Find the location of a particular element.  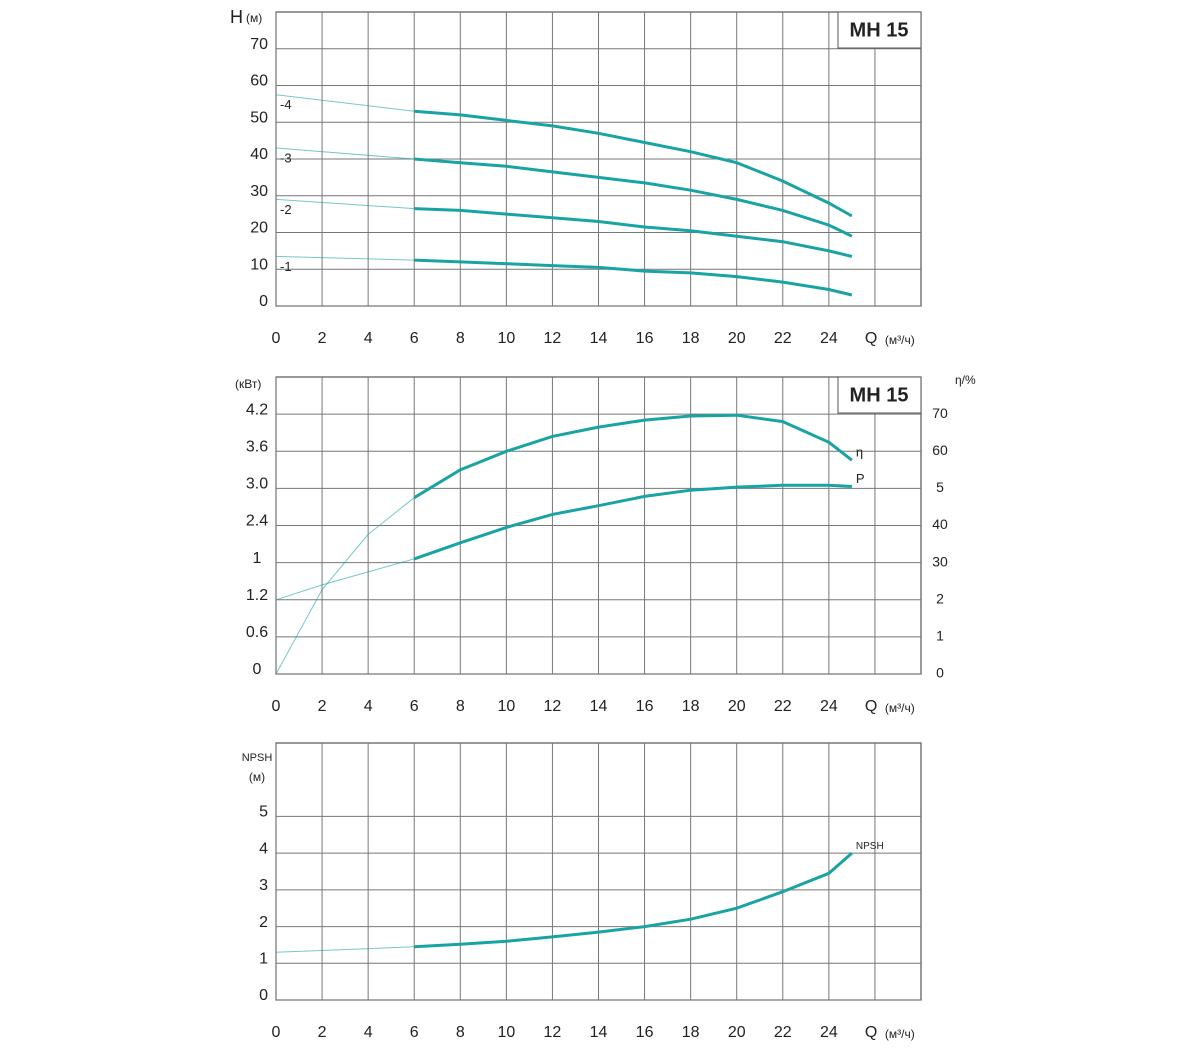

y-tick-label: 0.6 is located at coordinates (257, 632).